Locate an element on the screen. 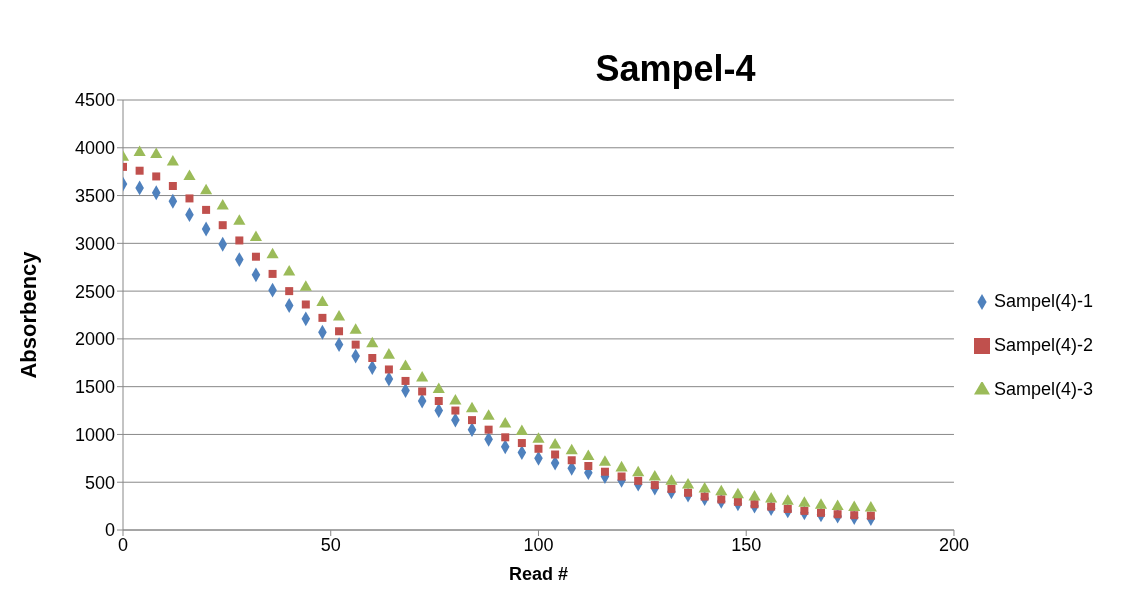 This screenshot has height=591, width=1131. legend-label: Sampel(4)-1 is located at coordinates (1043, 301).